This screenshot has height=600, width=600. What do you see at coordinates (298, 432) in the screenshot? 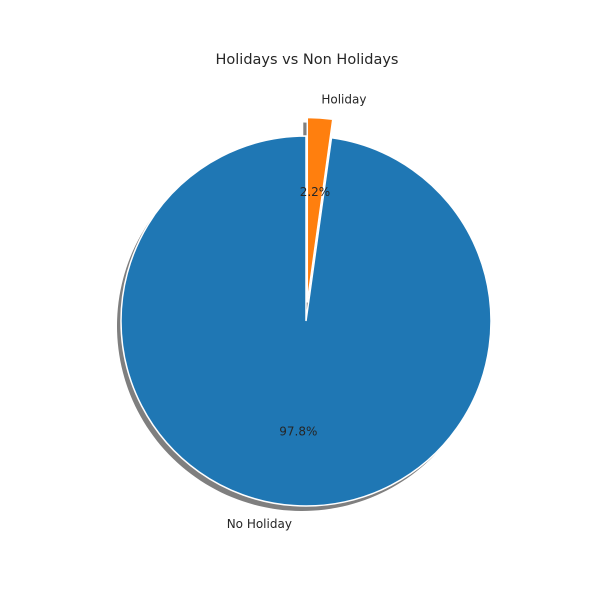
I see `slice-percent-no-holiday: 97.8%` at bounding box center [298, 432].